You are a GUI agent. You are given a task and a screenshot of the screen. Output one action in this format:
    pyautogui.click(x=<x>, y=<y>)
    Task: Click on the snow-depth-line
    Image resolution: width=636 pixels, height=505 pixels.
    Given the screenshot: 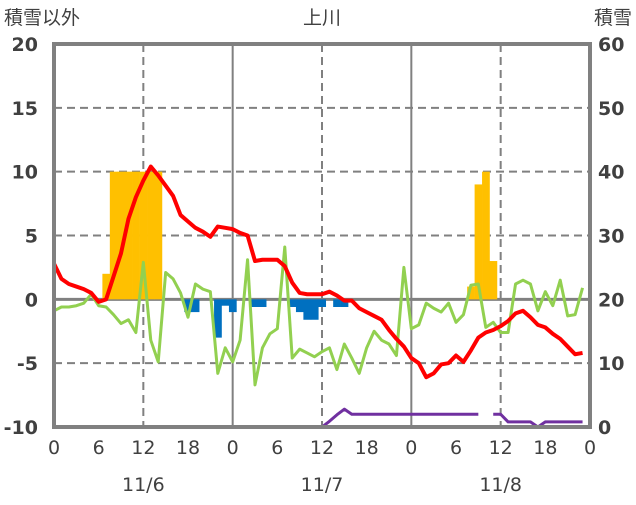 What is the action you would take?
    pyautogui.click(x=266, y=418)
    